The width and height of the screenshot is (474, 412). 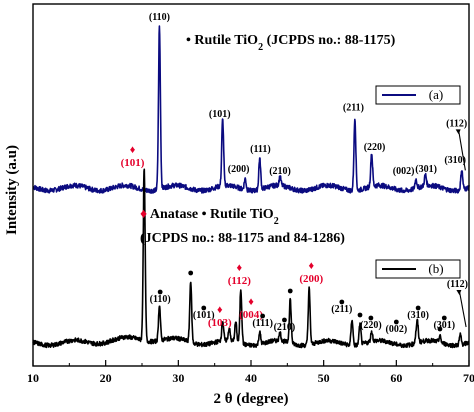 What do you see at coordinates (106, 378) in the screenshot?
I see `x-tick-label: 20` at bounding box center [106, 378].